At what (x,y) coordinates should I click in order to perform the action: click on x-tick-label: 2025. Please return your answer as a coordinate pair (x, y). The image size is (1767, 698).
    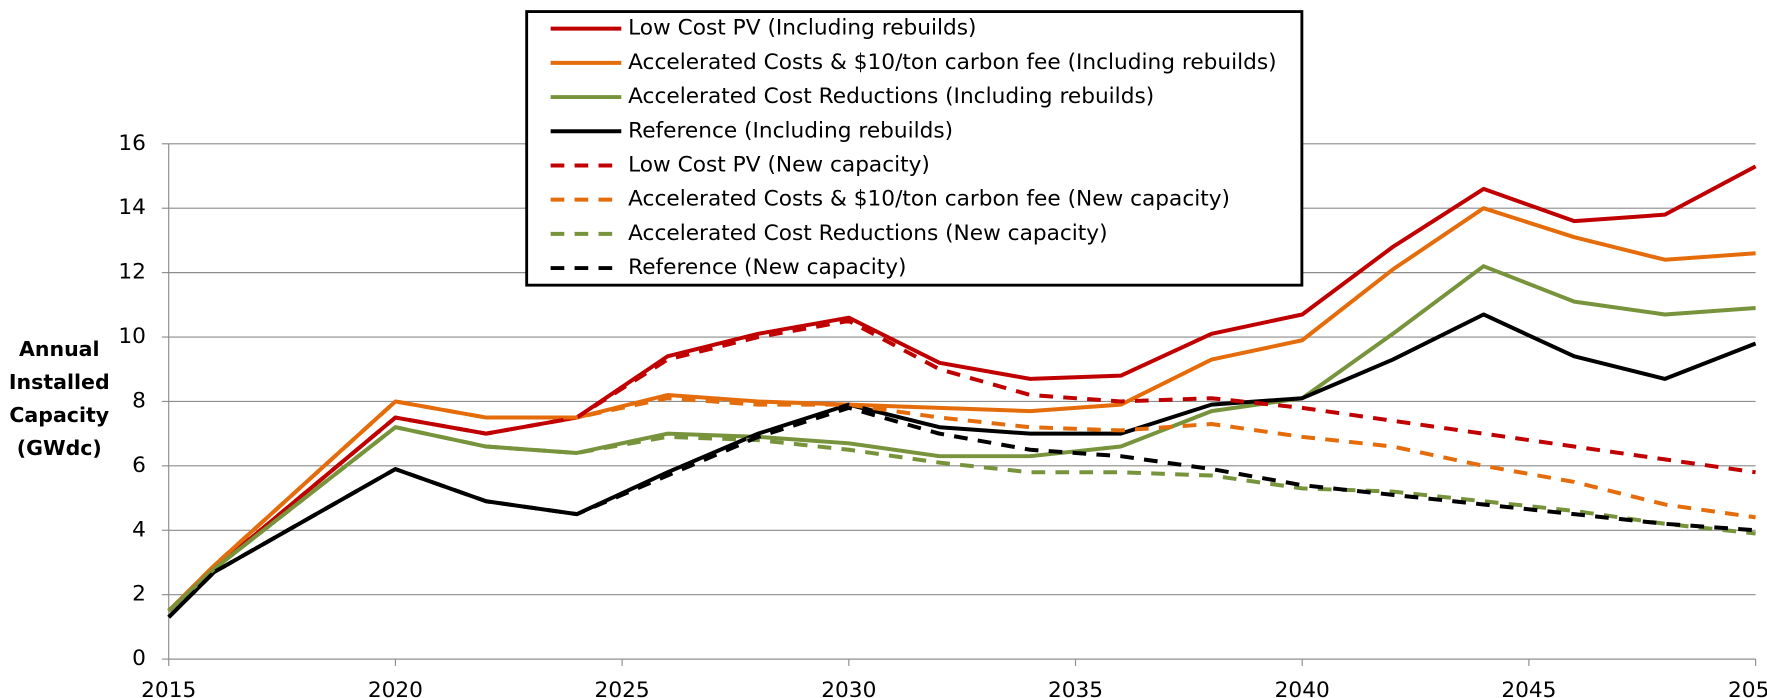
    Looking at the image, I should click on (622, 688).